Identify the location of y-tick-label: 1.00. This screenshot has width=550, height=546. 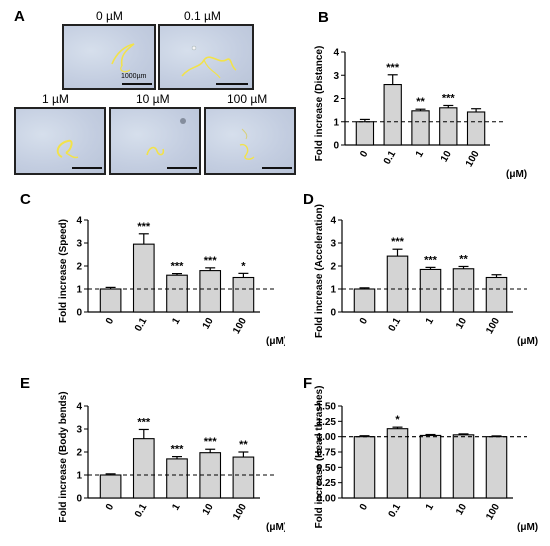
(327, 437).